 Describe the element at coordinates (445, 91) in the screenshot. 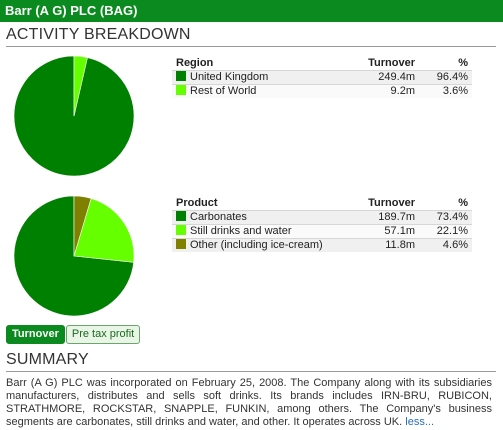

I see `region-percent: 3.6%` at that location.